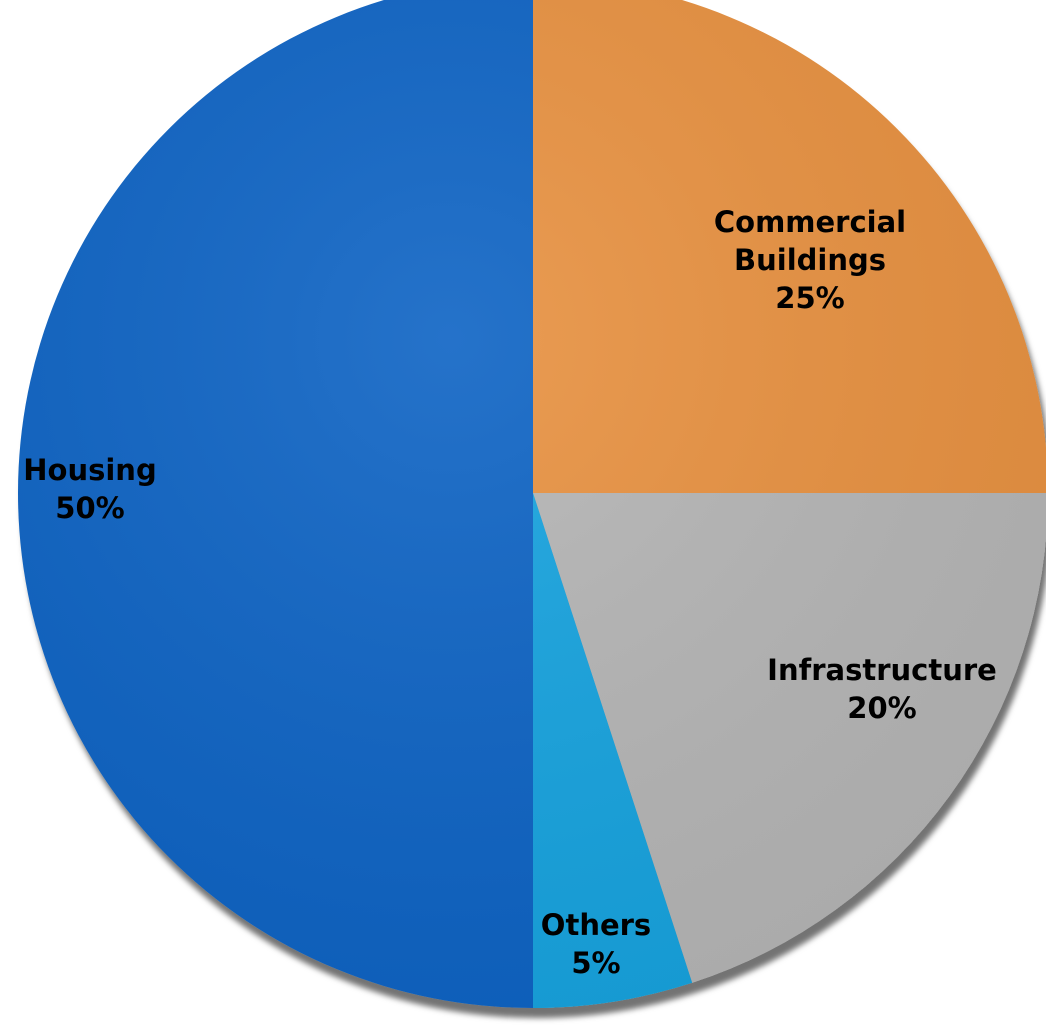 This screenshot has height=1025, width=1046. I want to click on pie-category-label: Buildings, so click(810, 260).